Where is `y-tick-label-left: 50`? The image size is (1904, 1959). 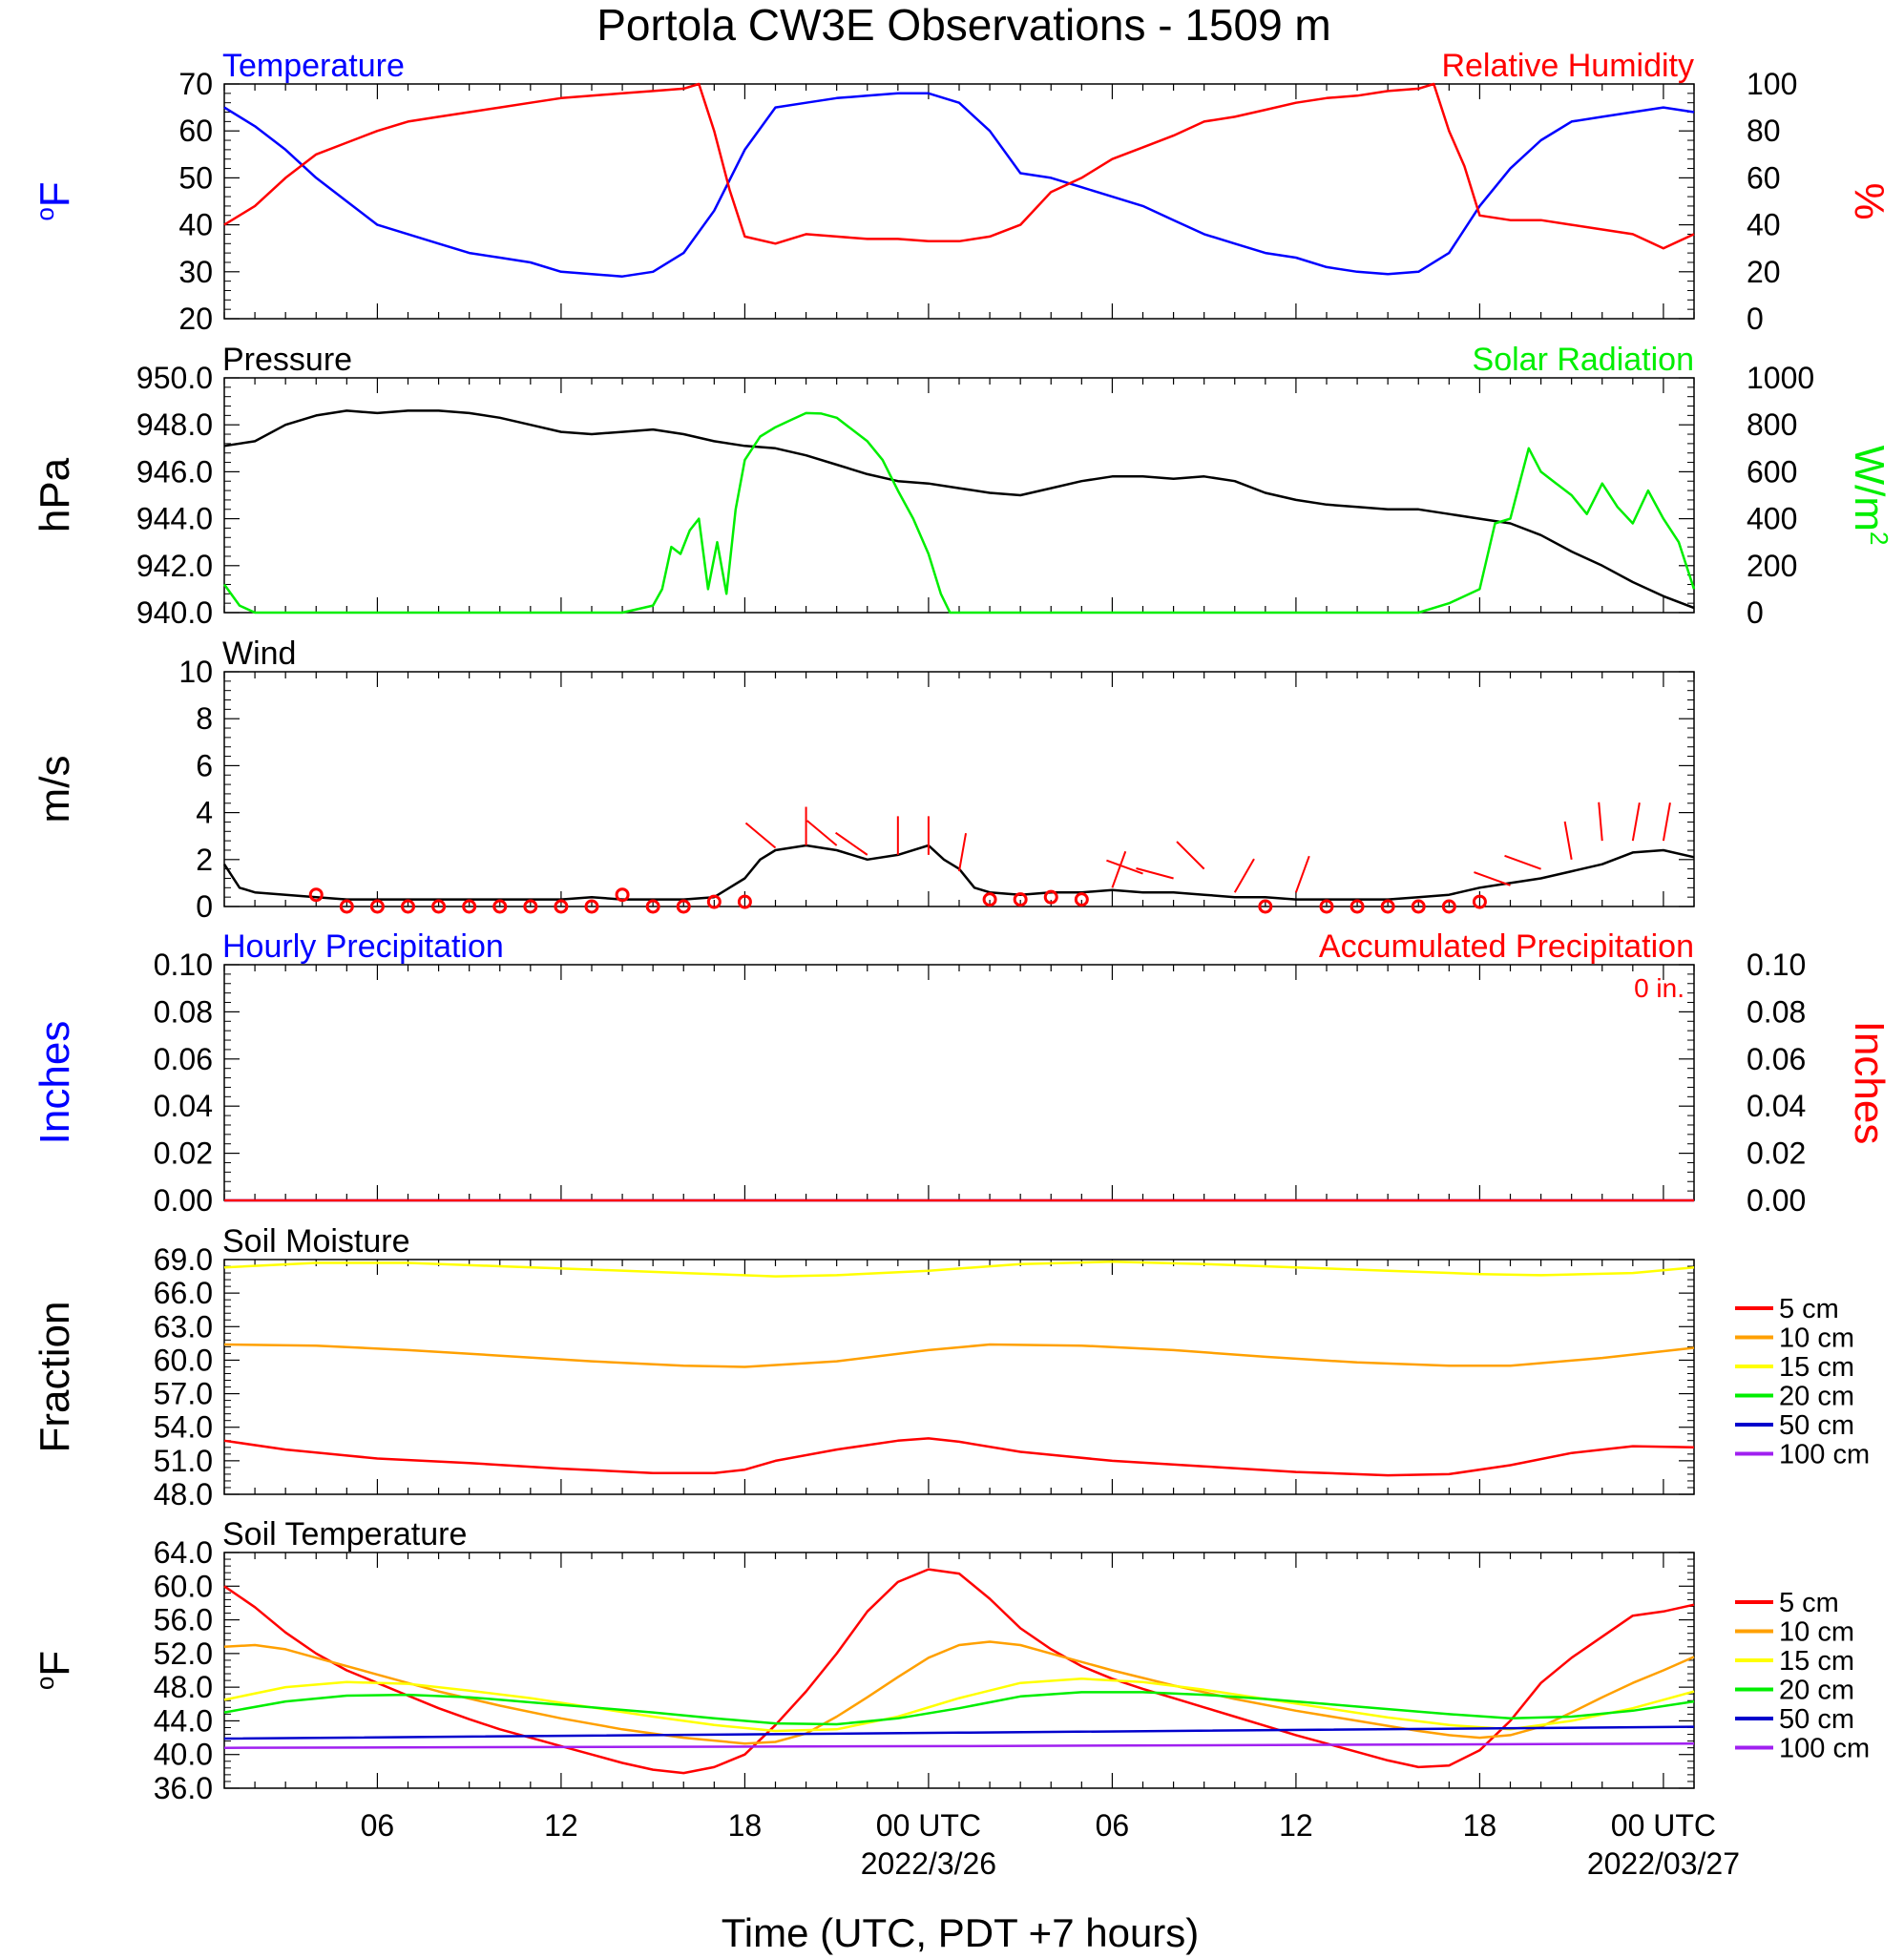
y-tick-label-left: 50 is located at coordinates (195, 178).